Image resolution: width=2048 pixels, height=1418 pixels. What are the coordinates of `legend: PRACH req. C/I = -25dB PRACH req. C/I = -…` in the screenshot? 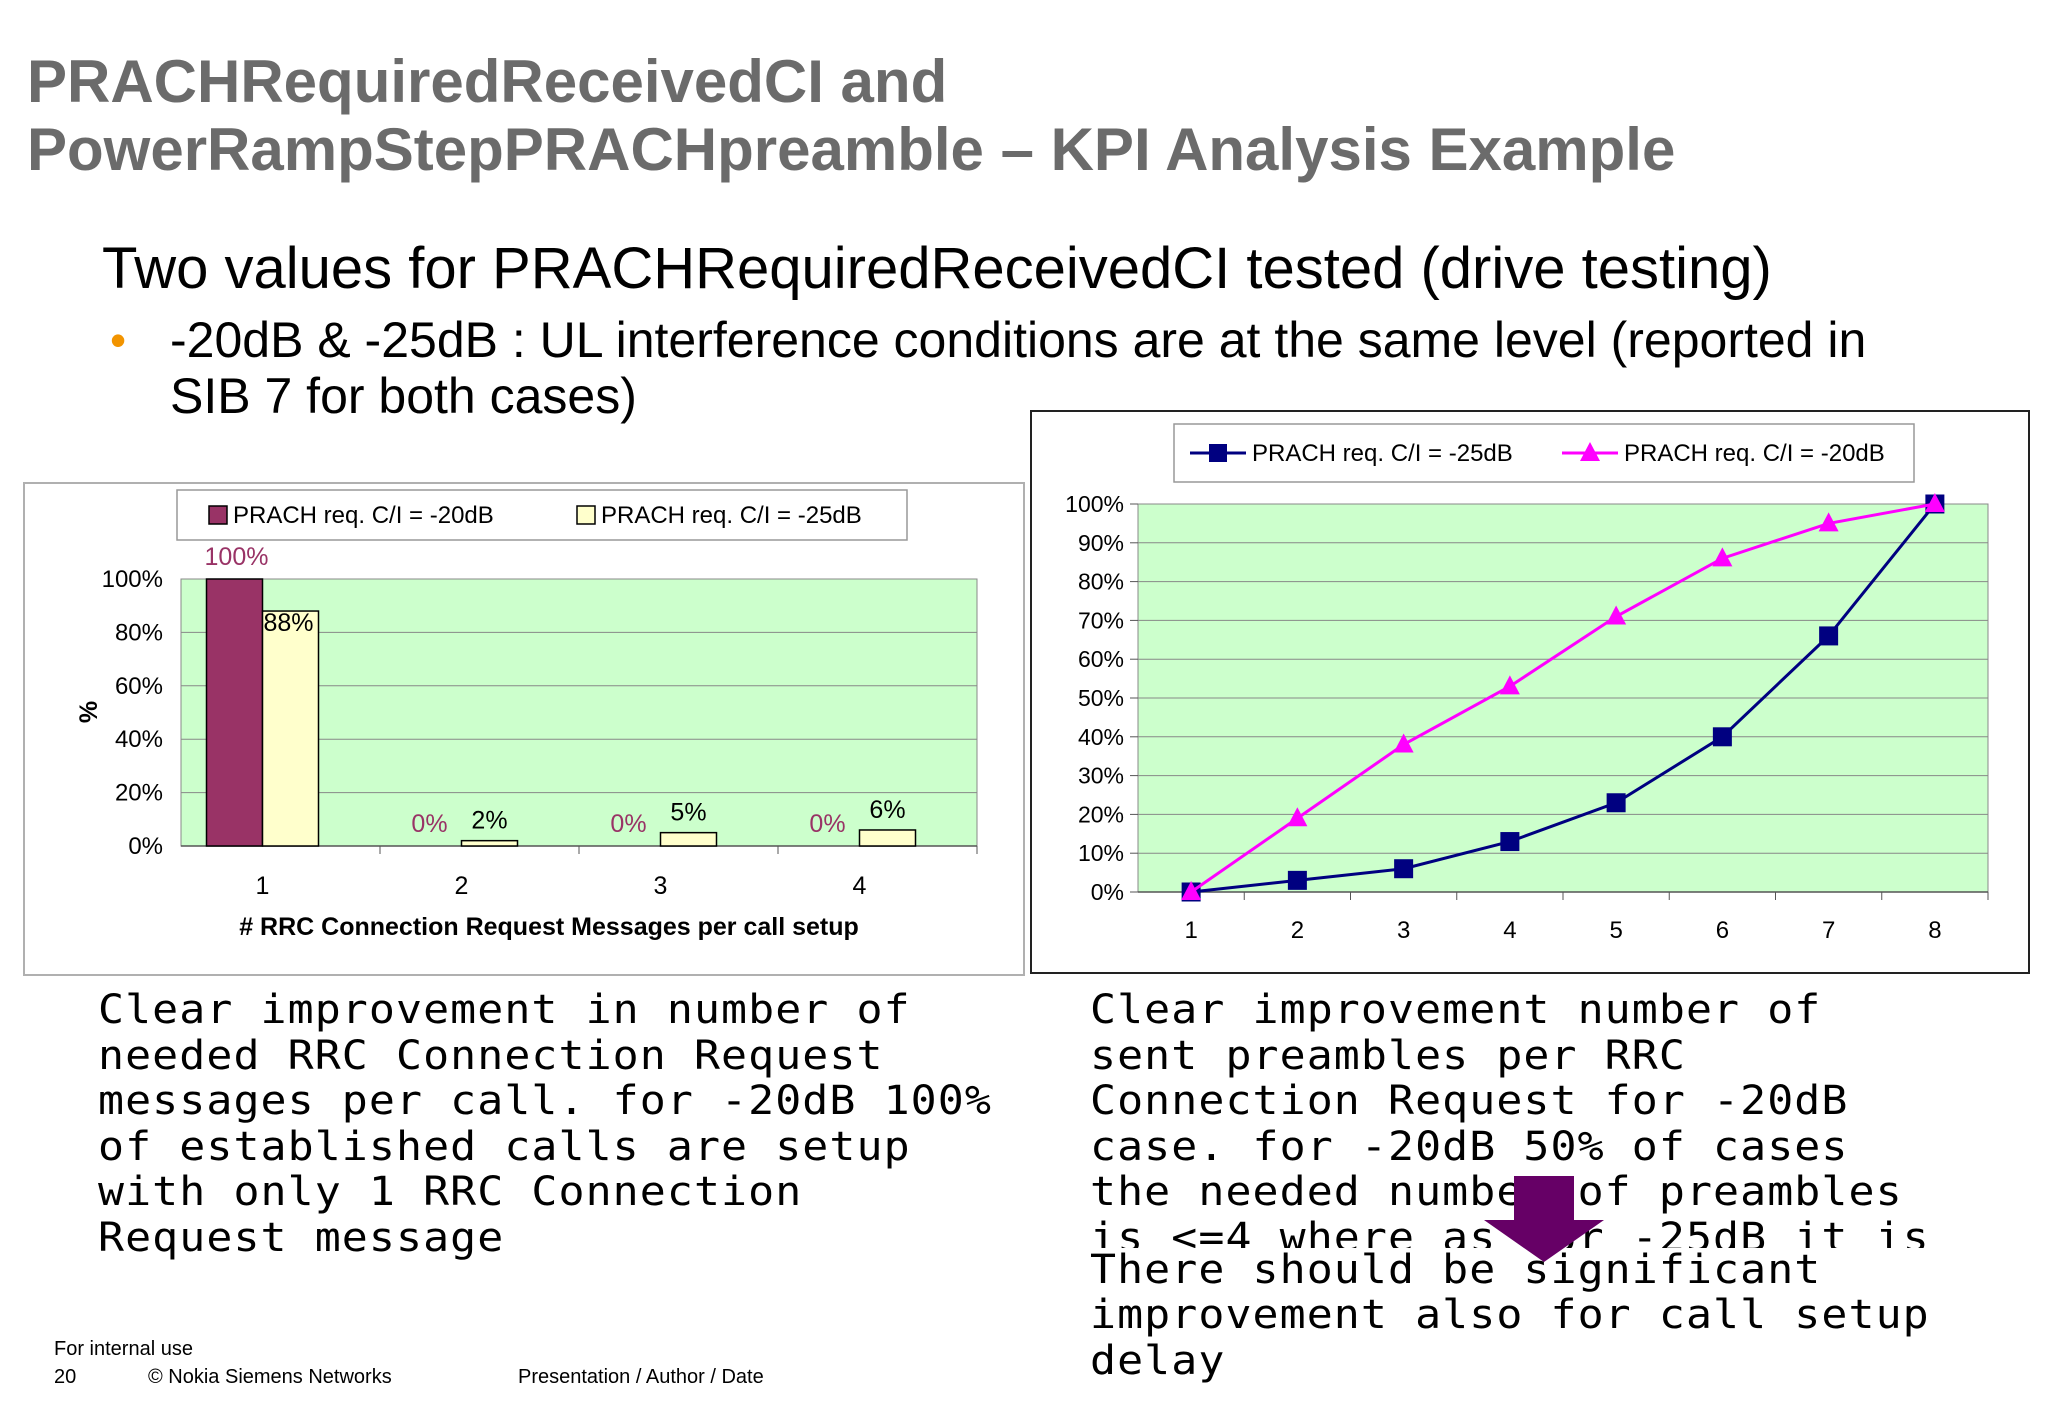 It's located at (1544, 453).